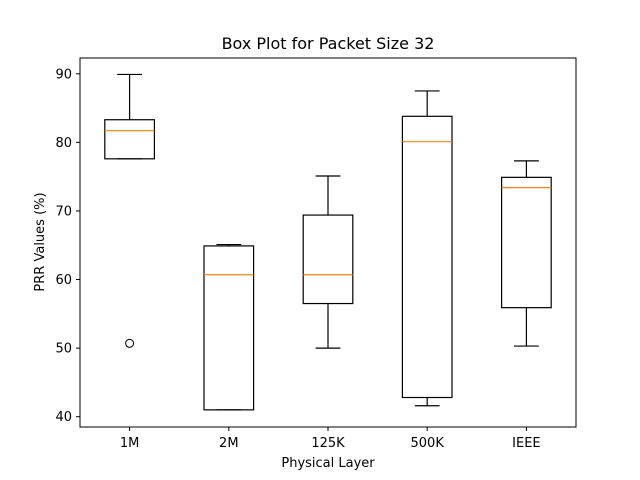 The width and height of the screenshot is (640, 480). I want to click on box-group-2M, so click(229, 327).